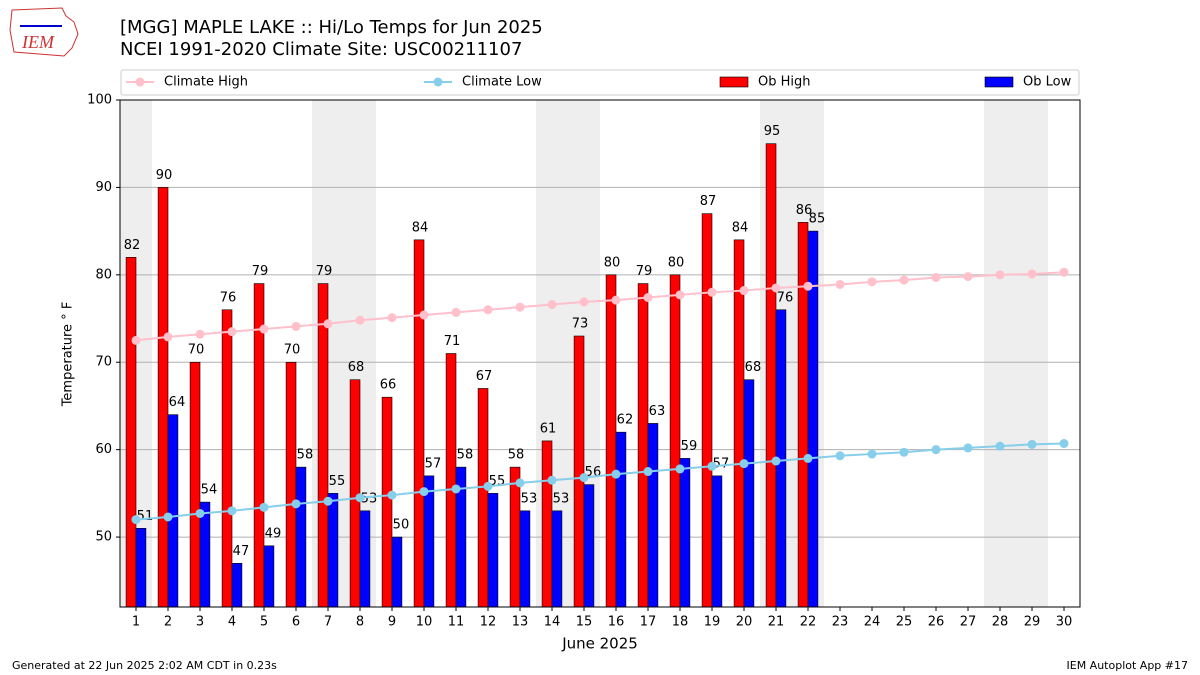  Describe the element at coordinates (744, 622) in the screenshot. I see `x-tick-label: 20` at that location.